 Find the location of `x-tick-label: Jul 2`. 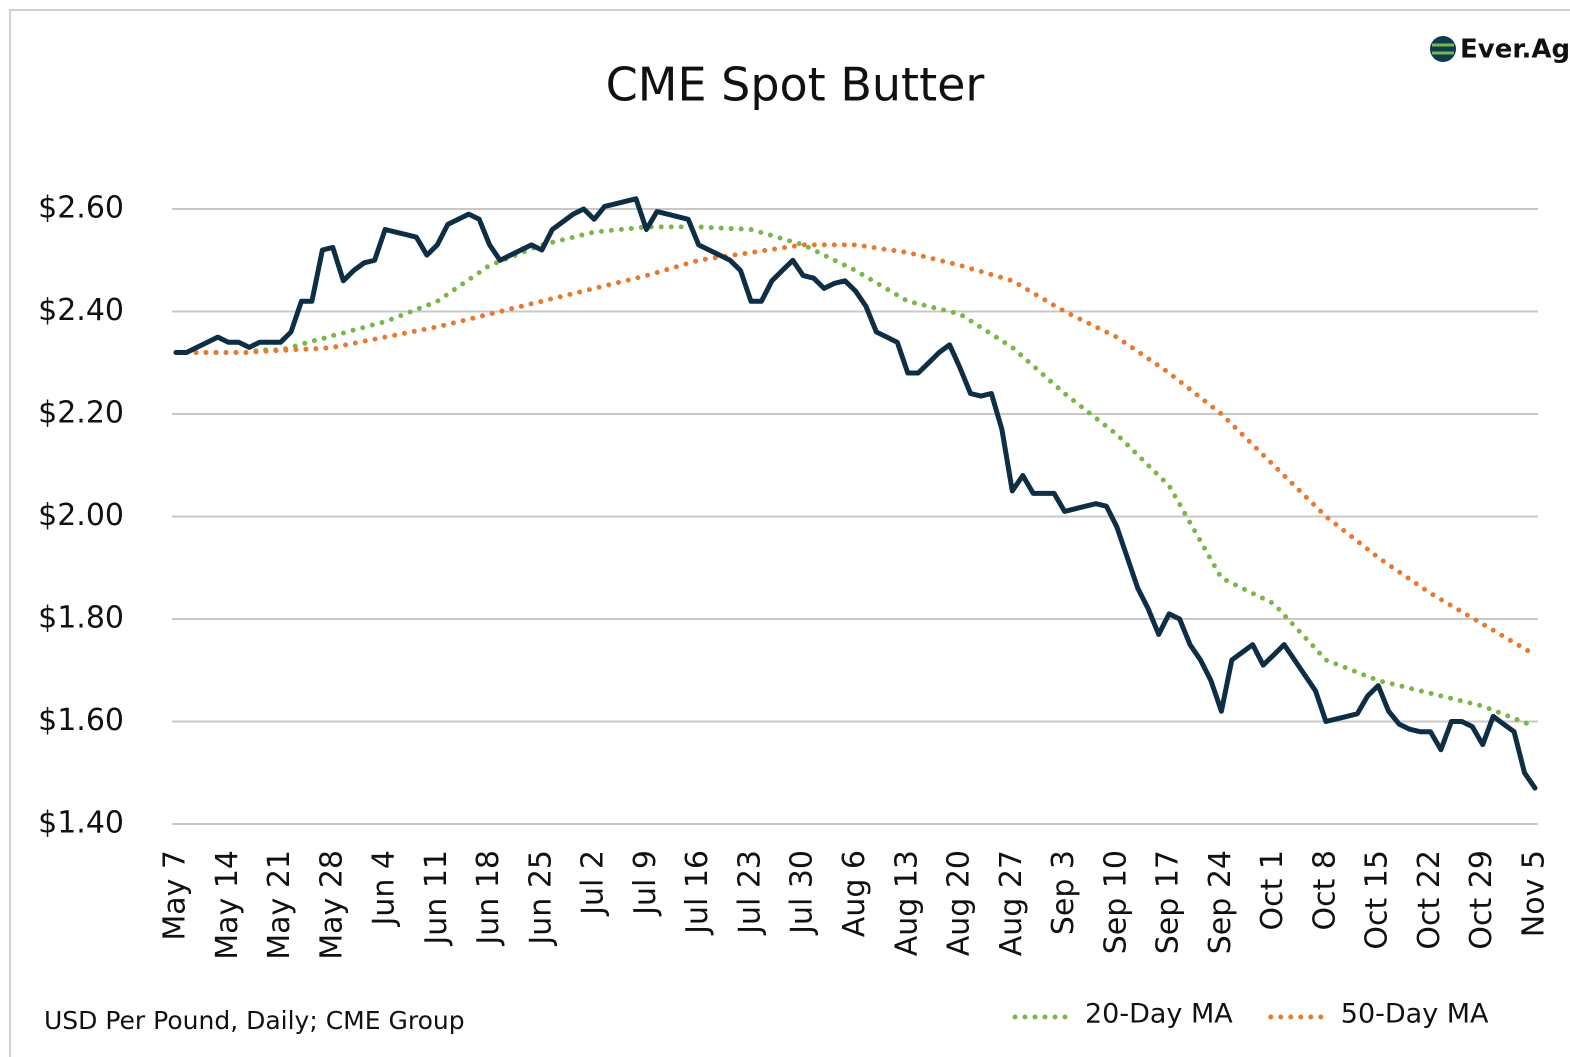

x-tick-label: Jul 2 is located at coordinates (593, 883).